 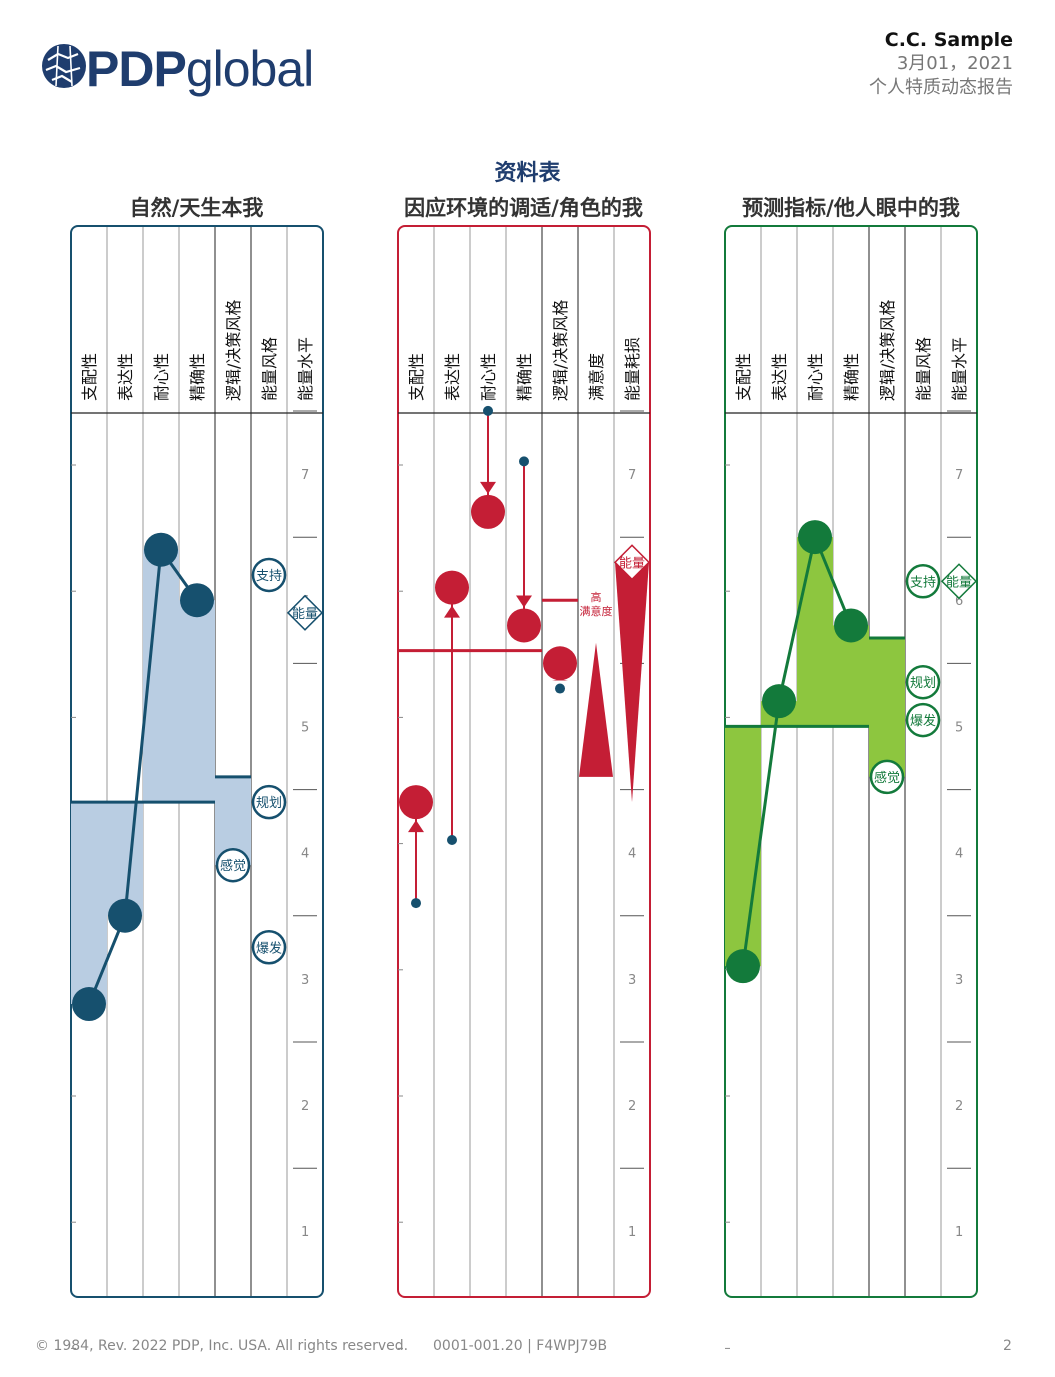 What do you see at coordinates (959, 601) in the screenshot?
I see `y-tick-label: 6` at bounding box center [959, 601].